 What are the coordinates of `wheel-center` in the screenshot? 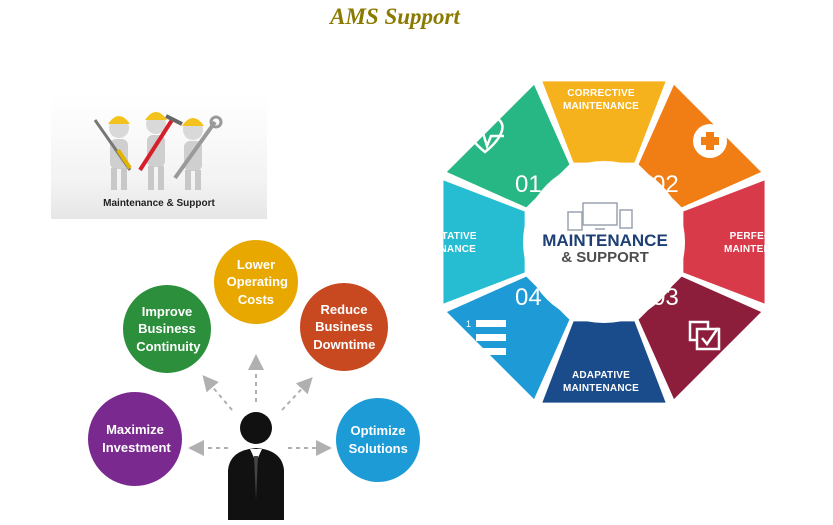 It's located at (604, 242).